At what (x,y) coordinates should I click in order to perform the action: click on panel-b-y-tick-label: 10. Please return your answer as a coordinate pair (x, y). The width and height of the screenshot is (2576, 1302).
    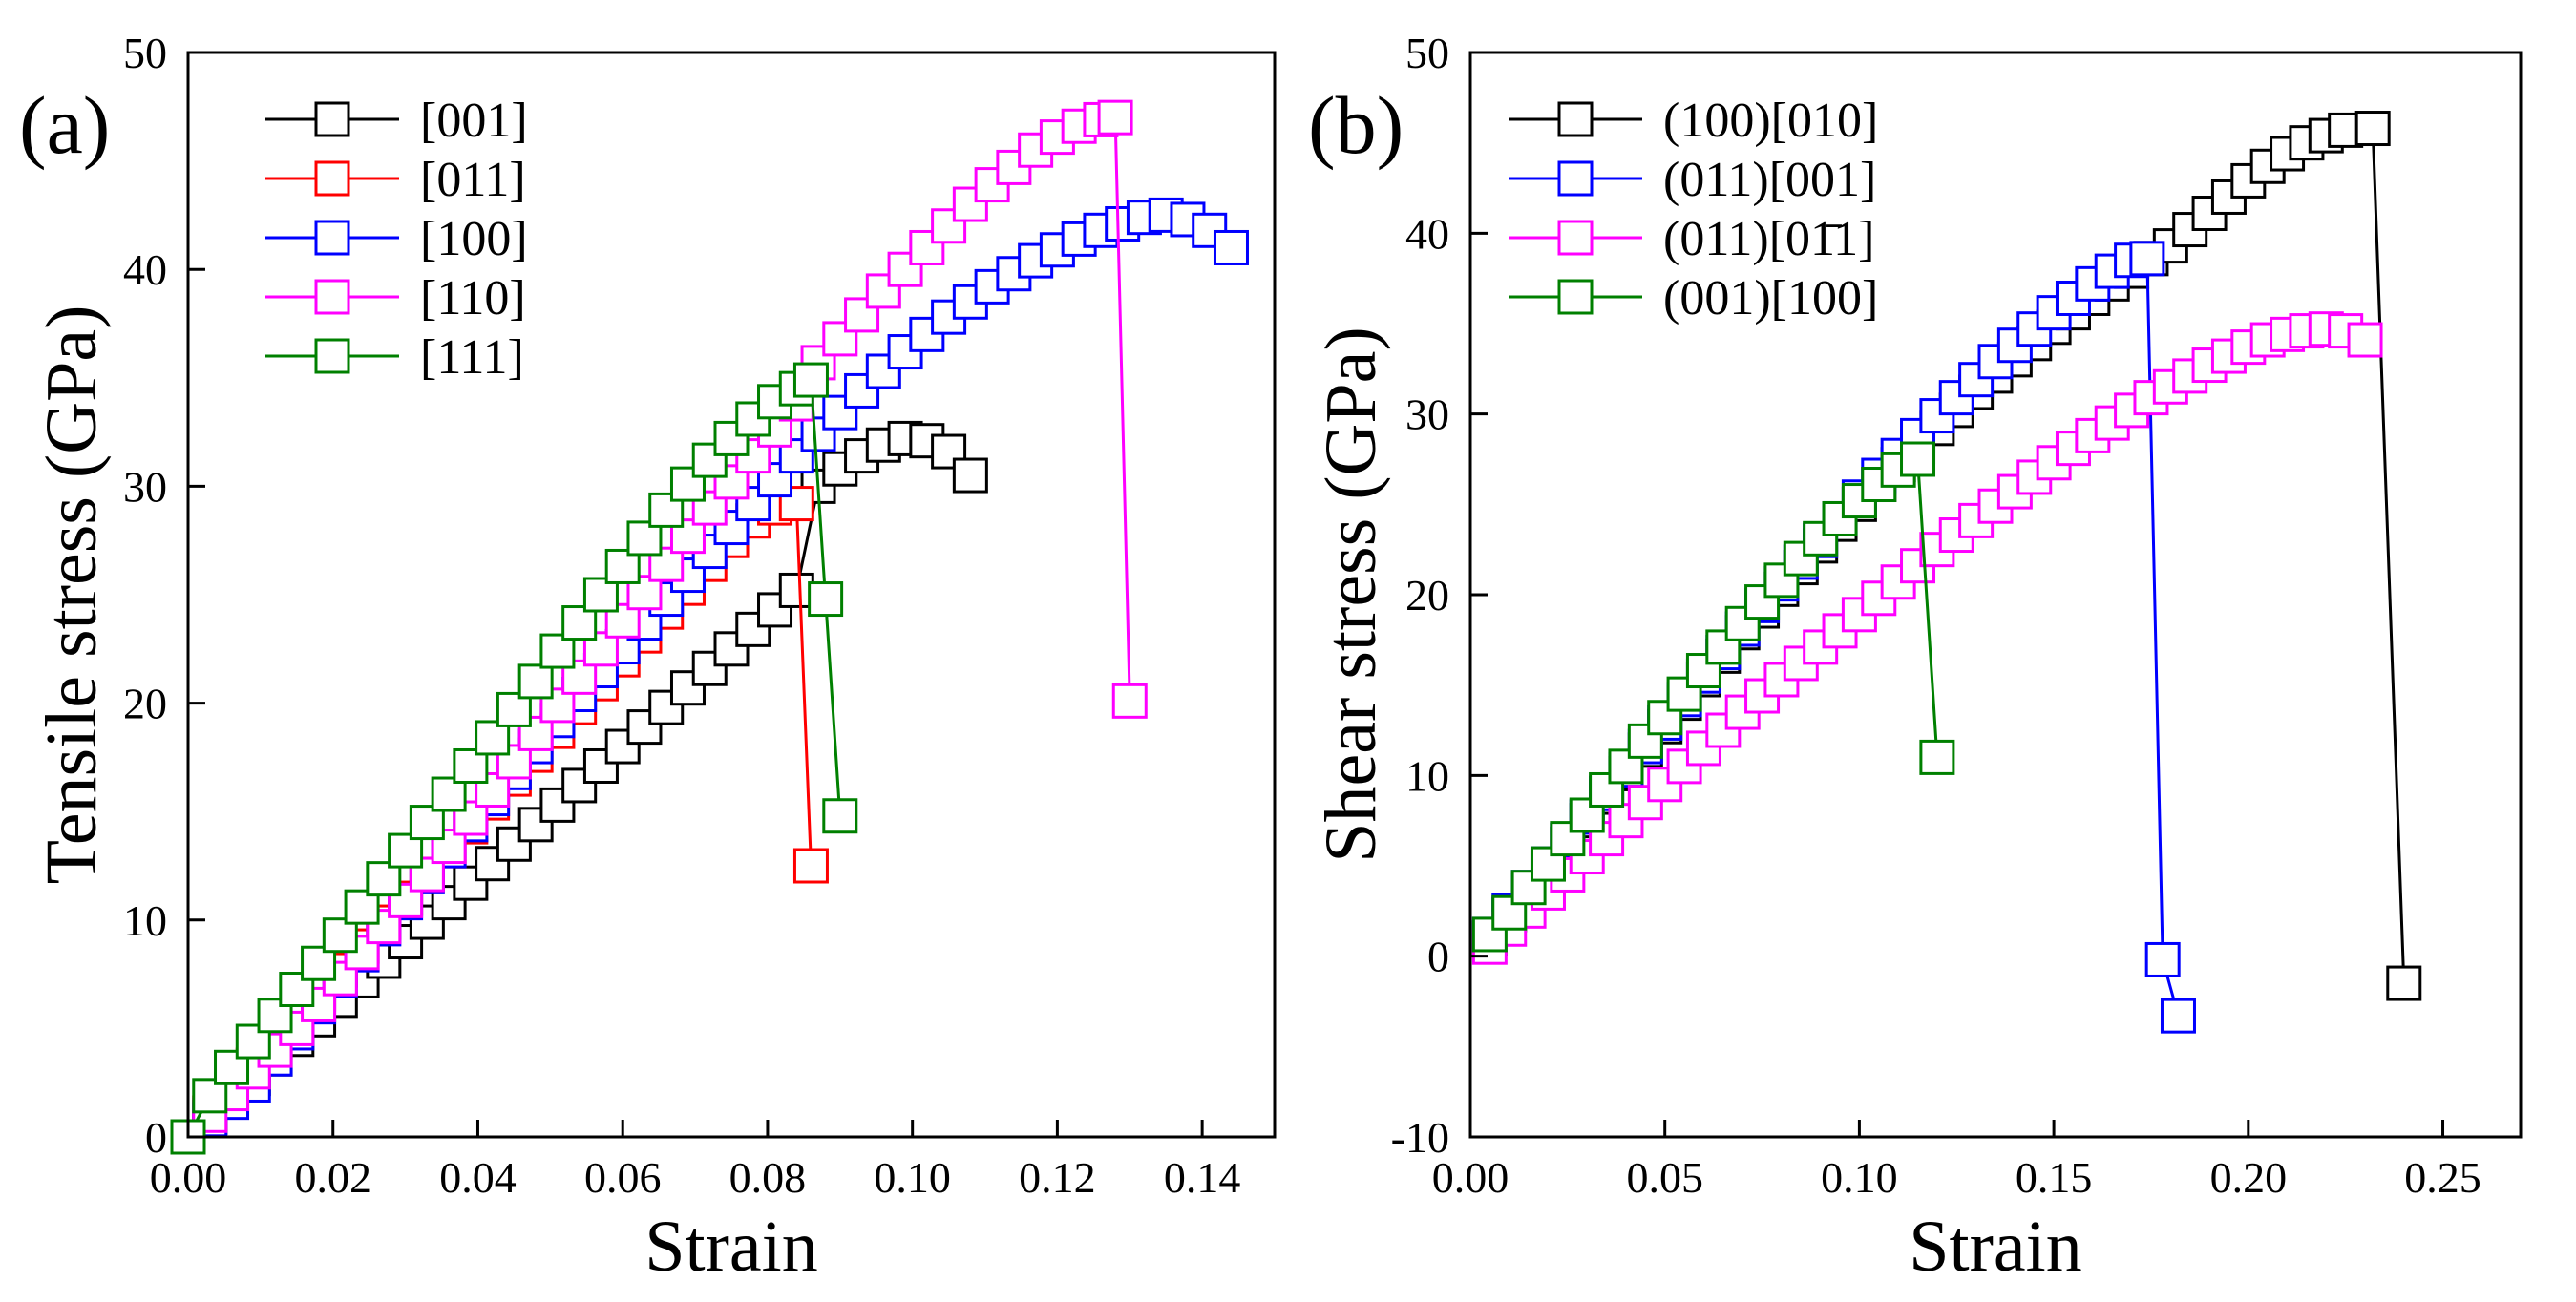
    Looking at the image, I should click on (1427, 775).